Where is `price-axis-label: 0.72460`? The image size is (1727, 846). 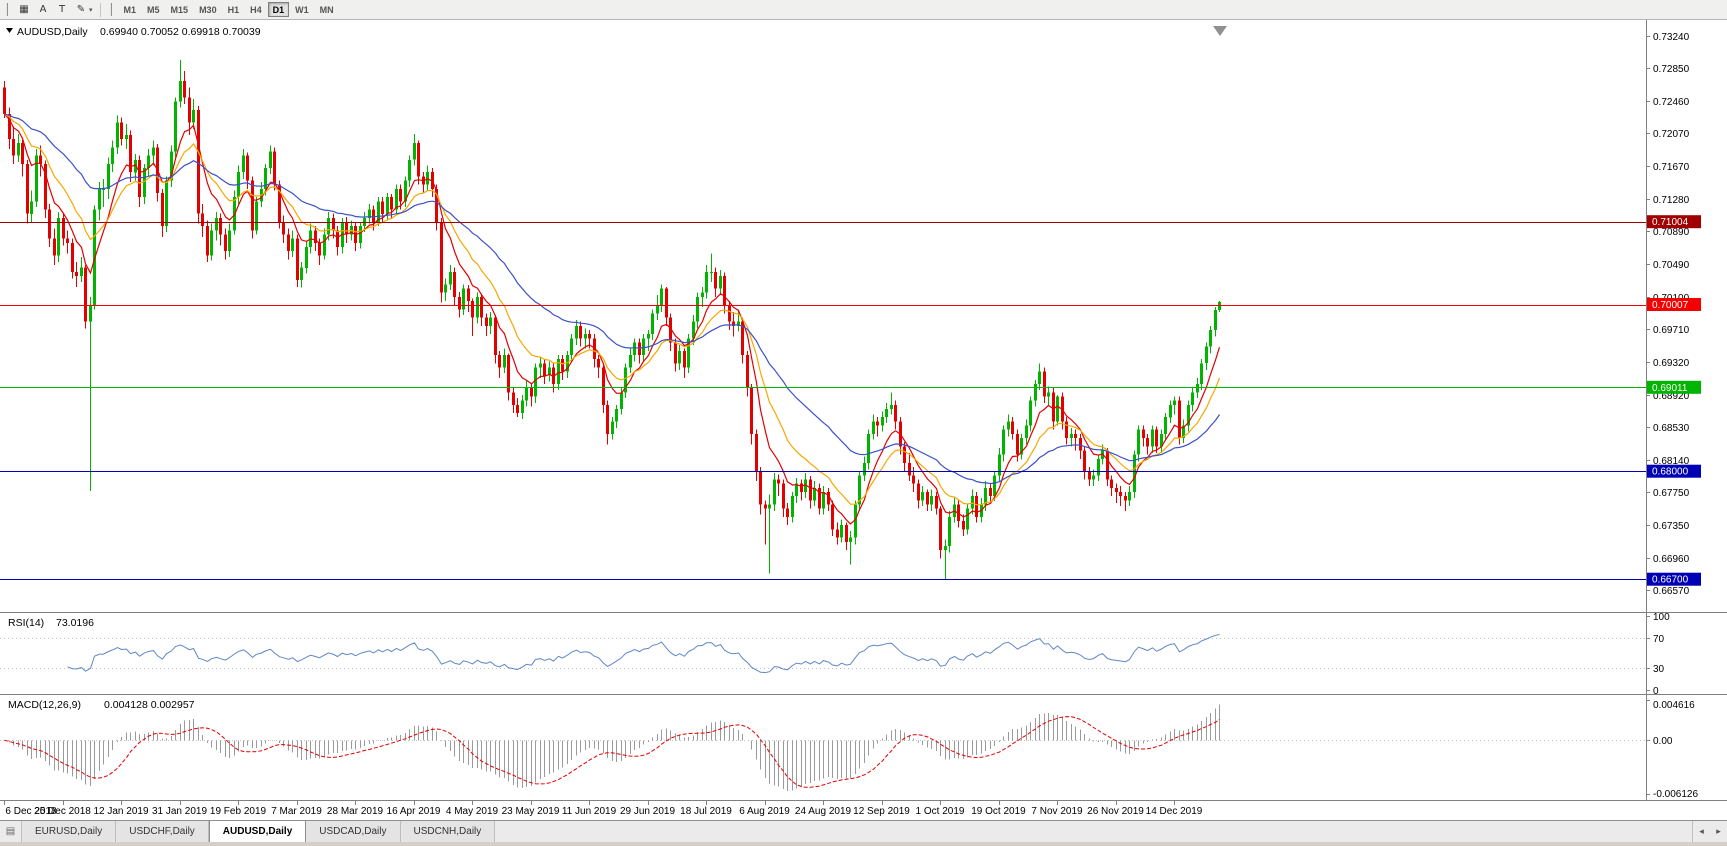
price-axis-label: 0.72460 is located at coordinates (1671, 102).